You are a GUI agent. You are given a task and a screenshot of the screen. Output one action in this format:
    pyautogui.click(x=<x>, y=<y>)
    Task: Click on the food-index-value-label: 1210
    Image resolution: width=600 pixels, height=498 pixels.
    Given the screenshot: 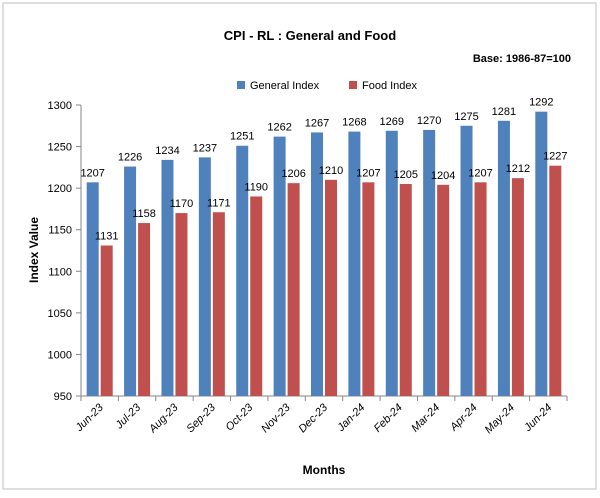 What is the action you would take?
    pyautogui.click(x=331, y=171)
    